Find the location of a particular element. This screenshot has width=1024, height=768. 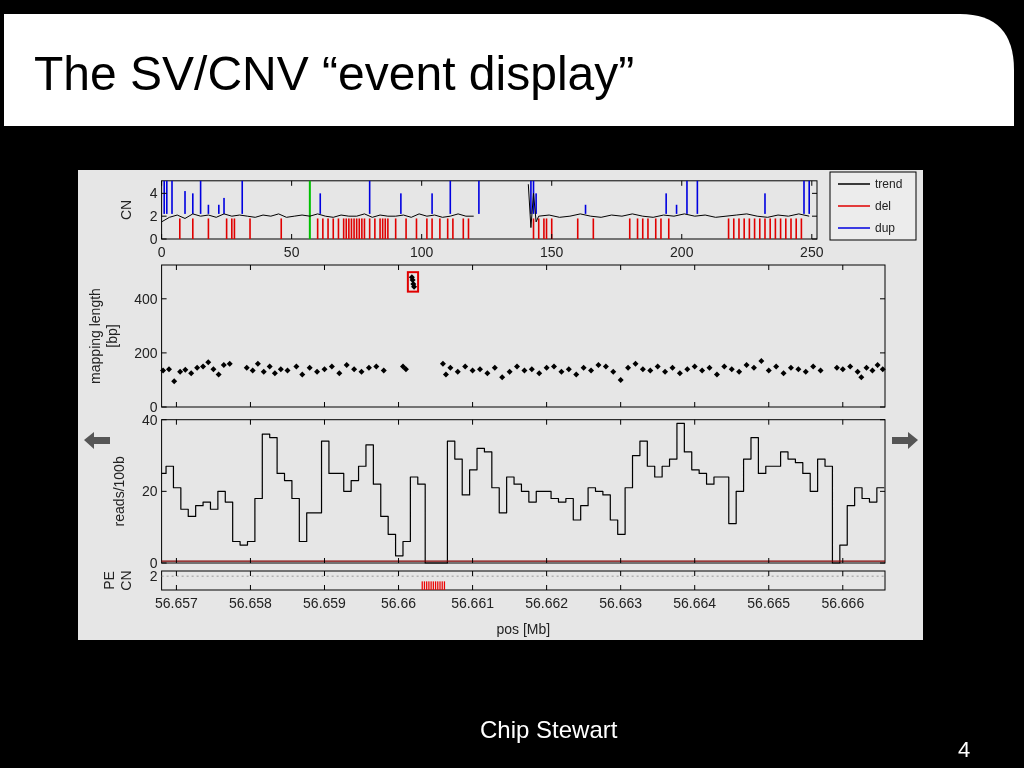

y-tick-label: 200 is located at coordinates (146, 352).